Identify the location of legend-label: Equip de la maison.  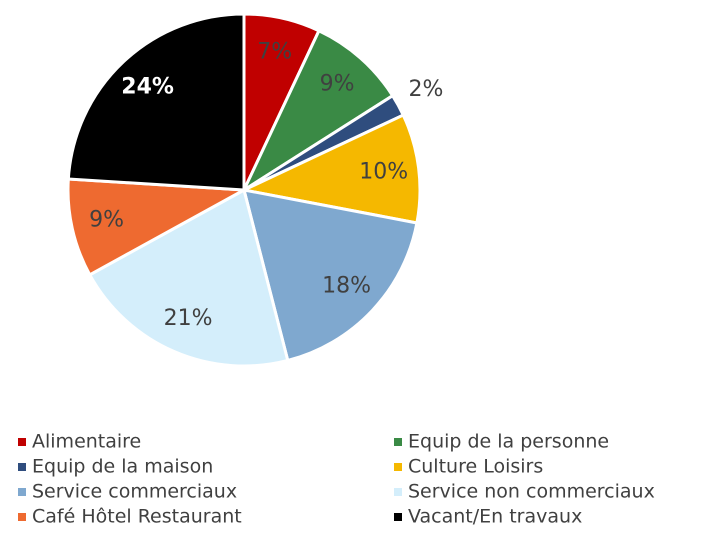
(122, 467).